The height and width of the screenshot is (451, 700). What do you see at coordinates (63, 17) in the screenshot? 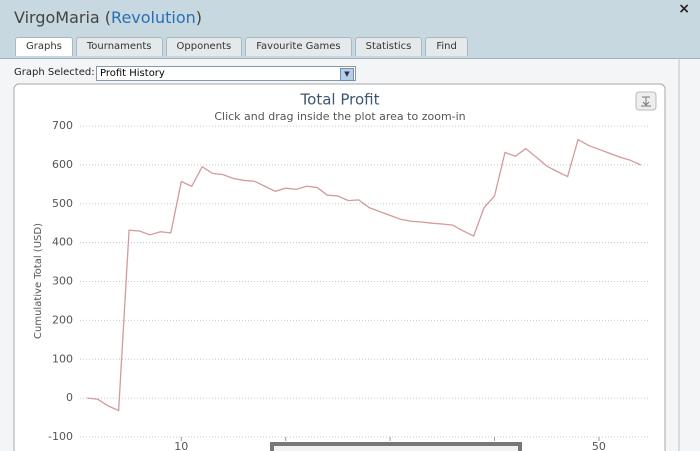
I see `title-text: VirgoMaria (` at bounding box center [63, 17].